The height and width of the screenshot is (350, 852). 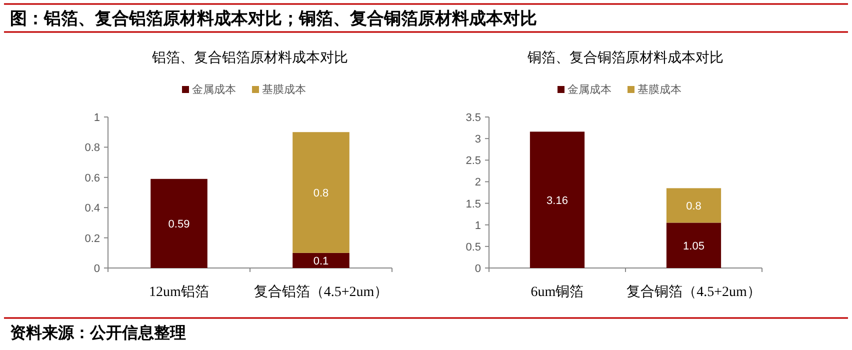 What do you see at coordinates (321, 292) in the screenshot?
I see `x-tick-label: 复合铝箔（4.5+2um）` at bounding box center [321, 292].